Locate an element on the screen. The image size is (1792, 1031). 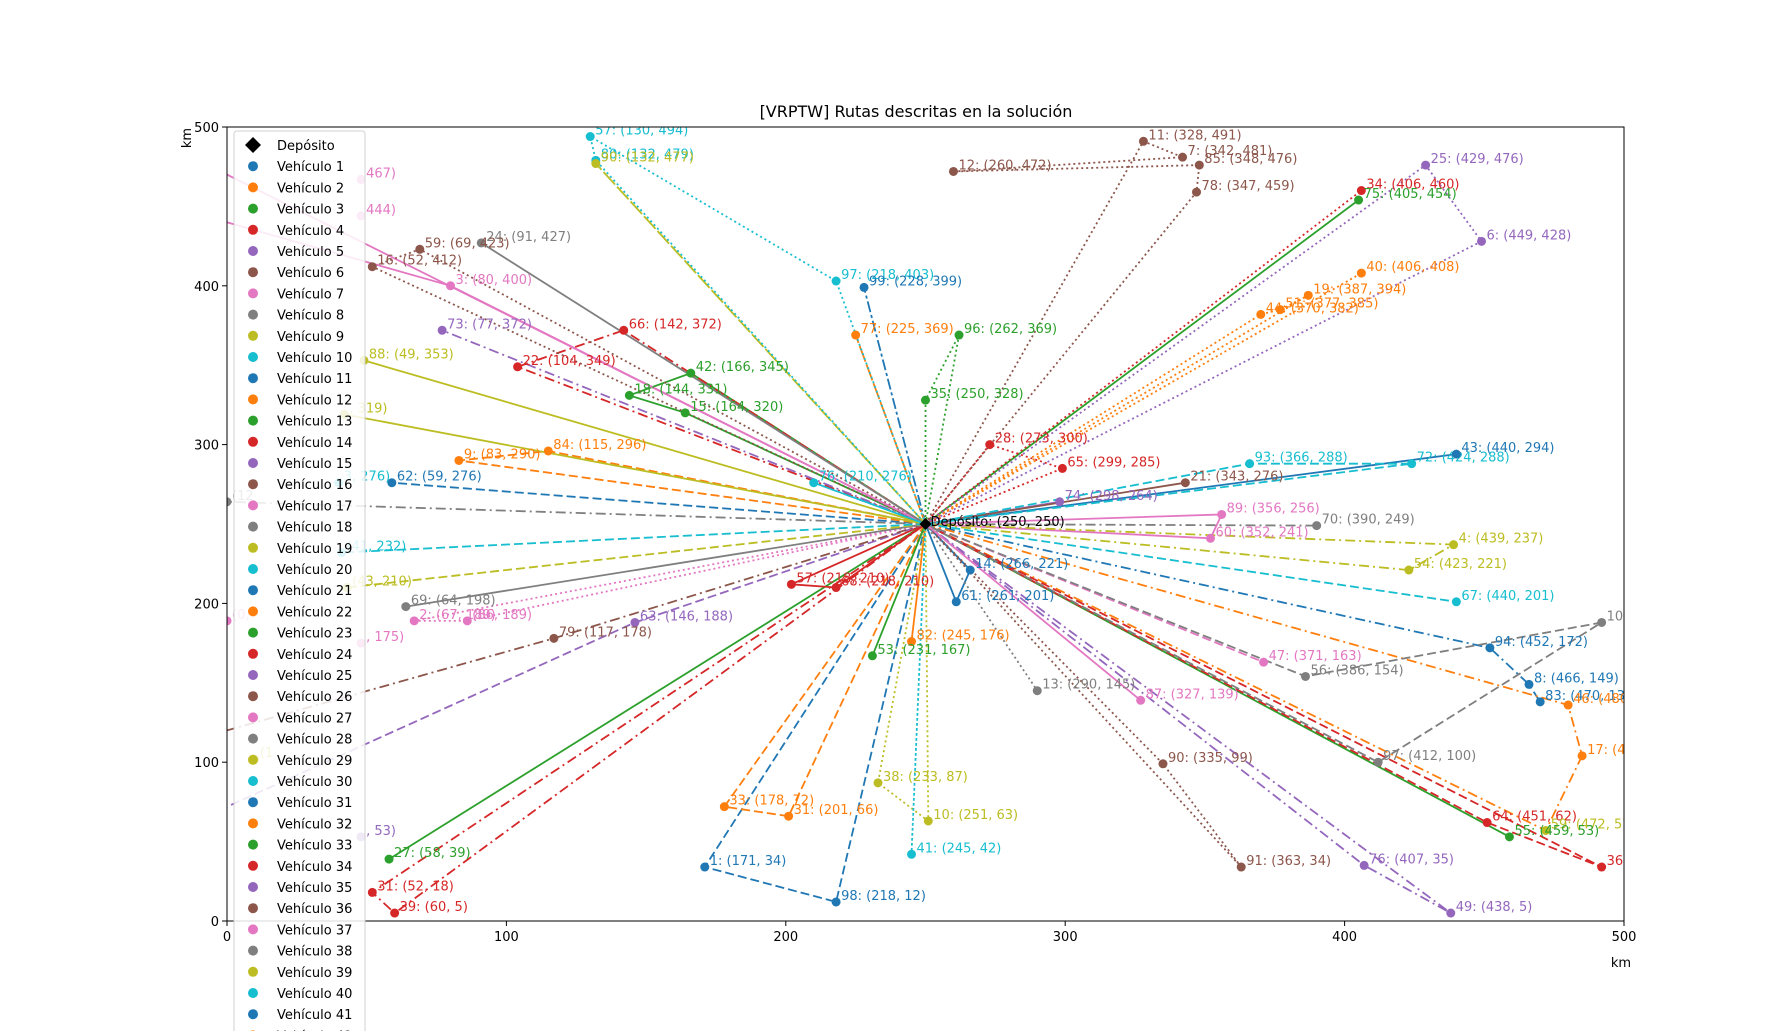
legend-label: Vehículo 24 is located at coordinates (314, 655).